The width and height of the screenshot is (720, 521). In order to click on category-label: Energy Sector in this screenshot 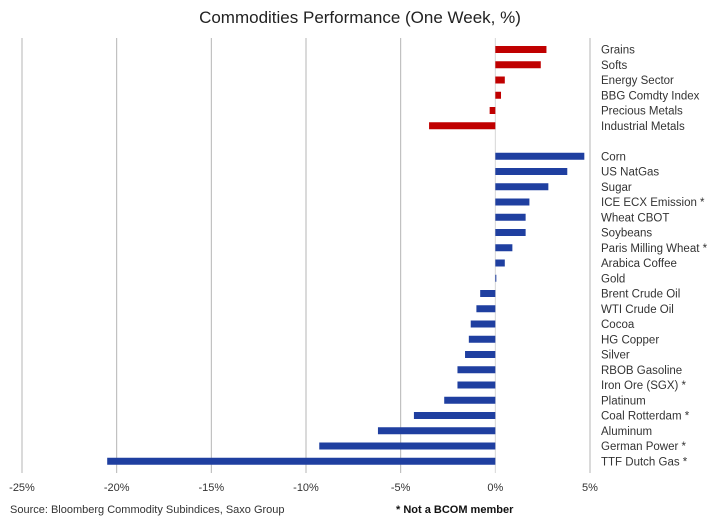, I will do `click(637, 81)`.